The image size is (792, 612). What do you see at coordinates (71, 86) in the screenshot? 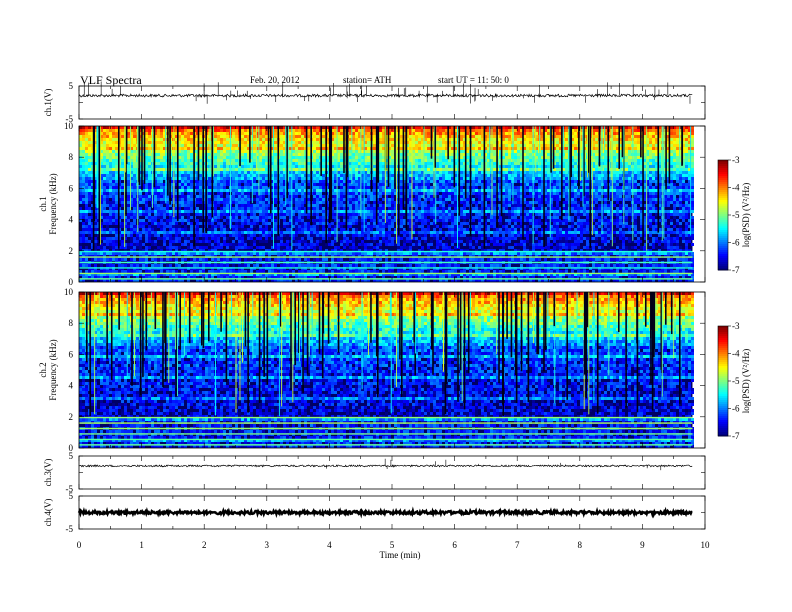
I see `y-tick-label: 5` at bounding box center [71, 86].